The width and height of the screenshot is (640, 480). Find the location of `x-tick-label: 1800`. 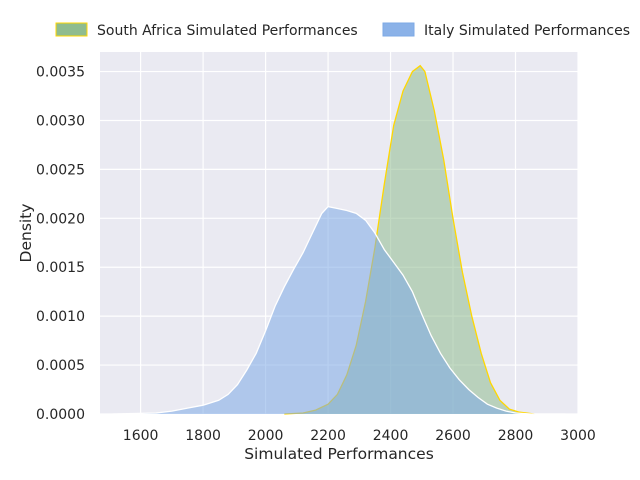

x-tick-label: 1800 is located at coordinates (203, 436).